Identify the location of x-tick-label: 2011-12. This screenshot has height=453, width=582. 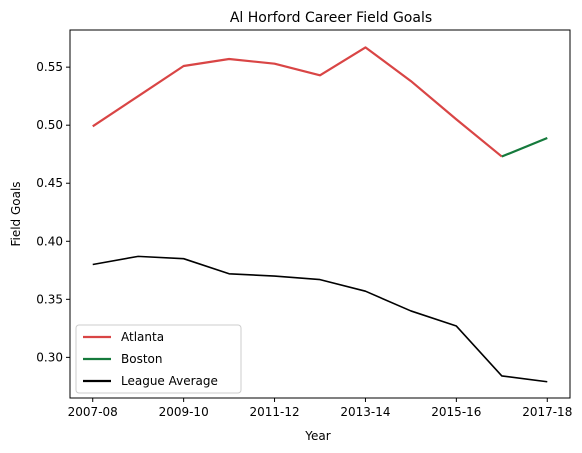
(274, 412).